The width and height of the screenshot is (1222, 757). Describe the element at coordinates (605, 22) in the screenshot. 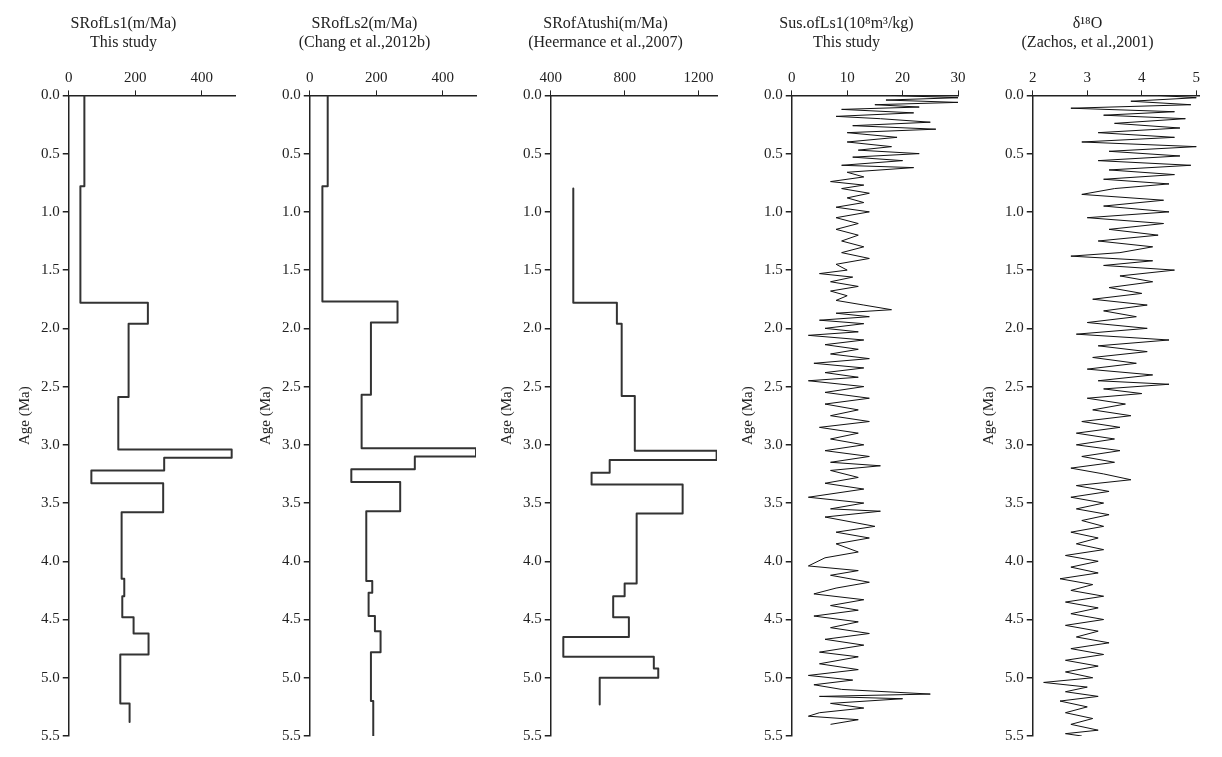

I see `chart-title: SRofAtushi(m/Ma)` at that location.